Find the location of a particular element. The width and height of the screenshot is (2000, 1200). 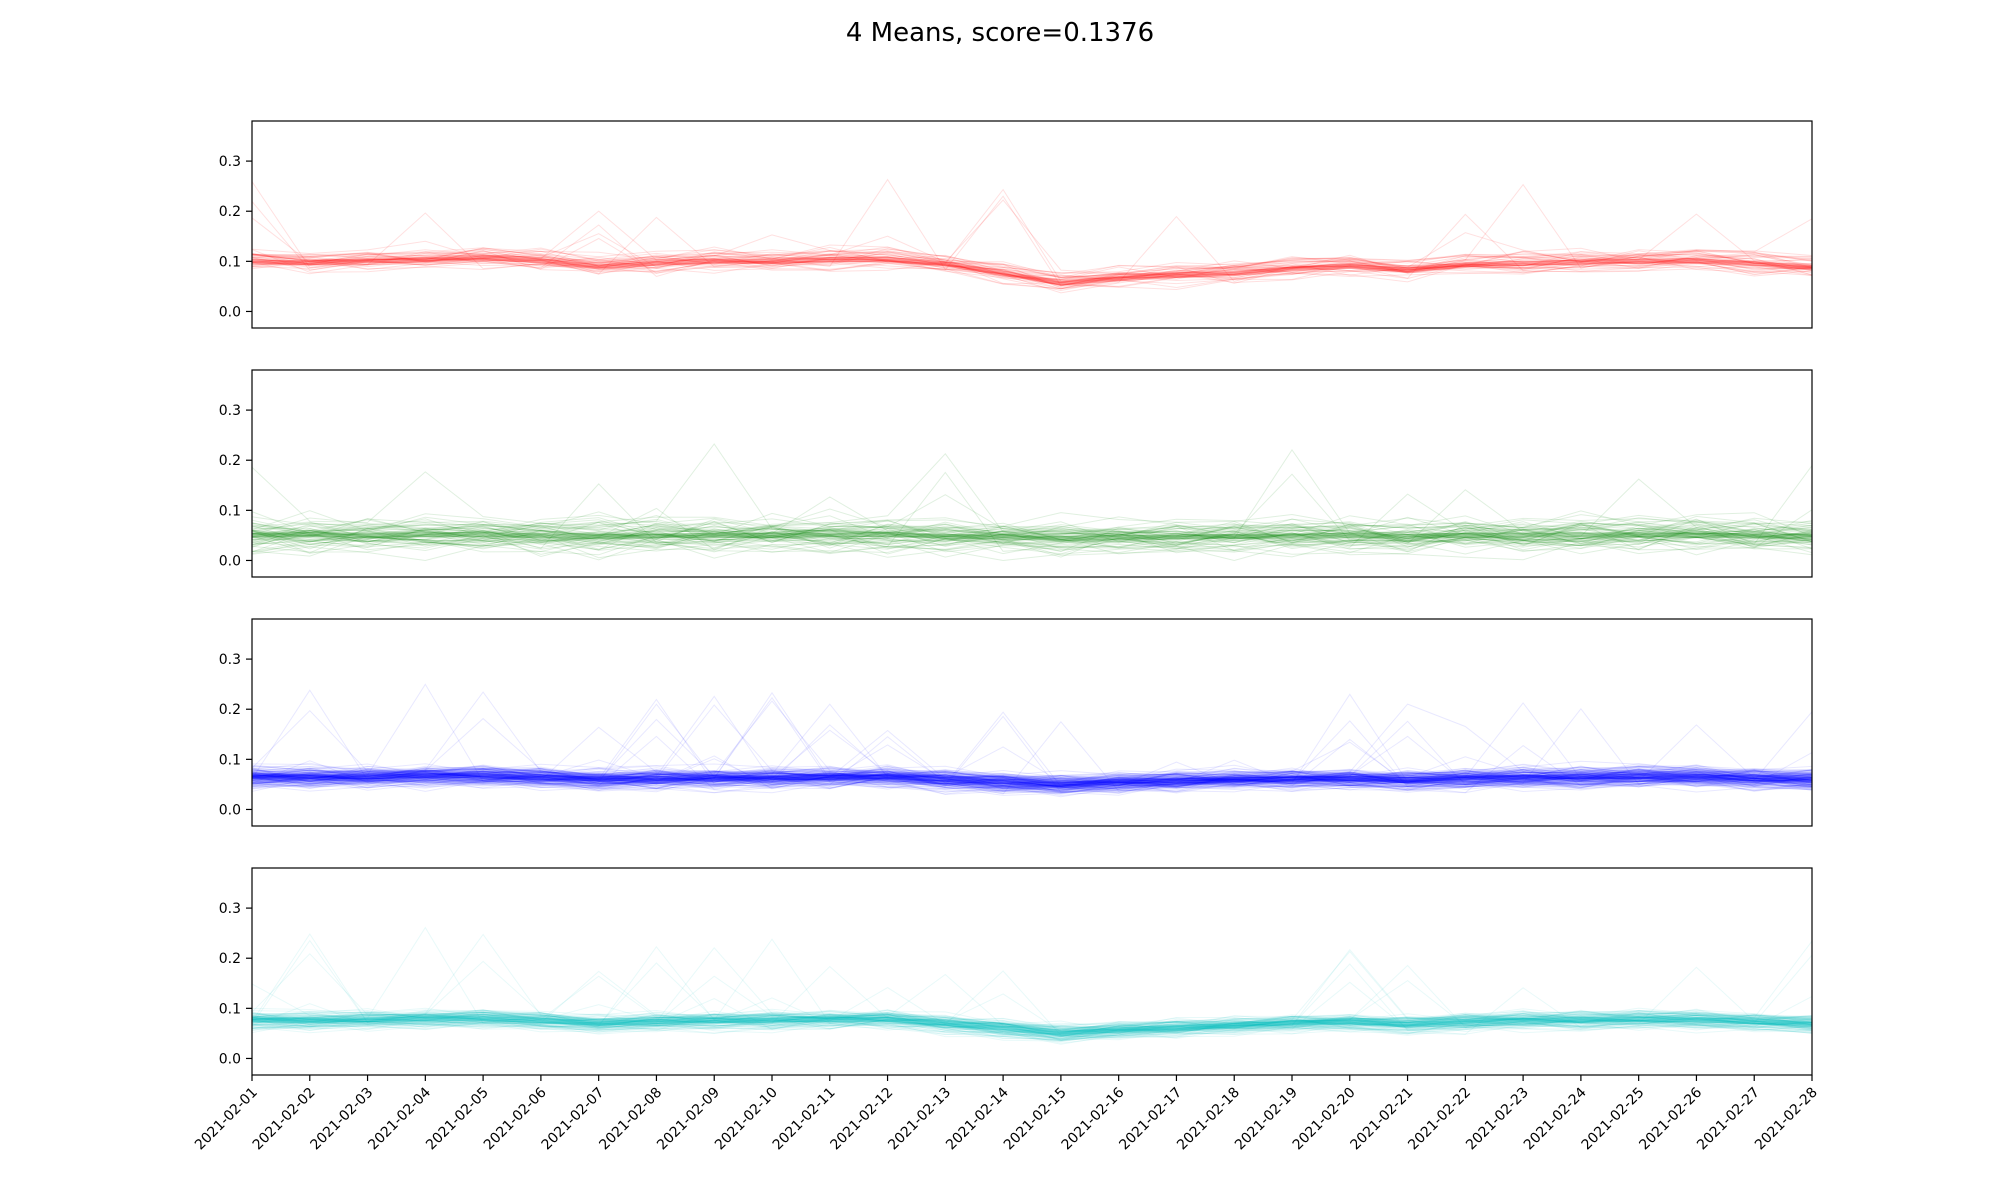

panel-2: 0.0 0.1 0.2 0.3 is located at coordinates (1016, 473).